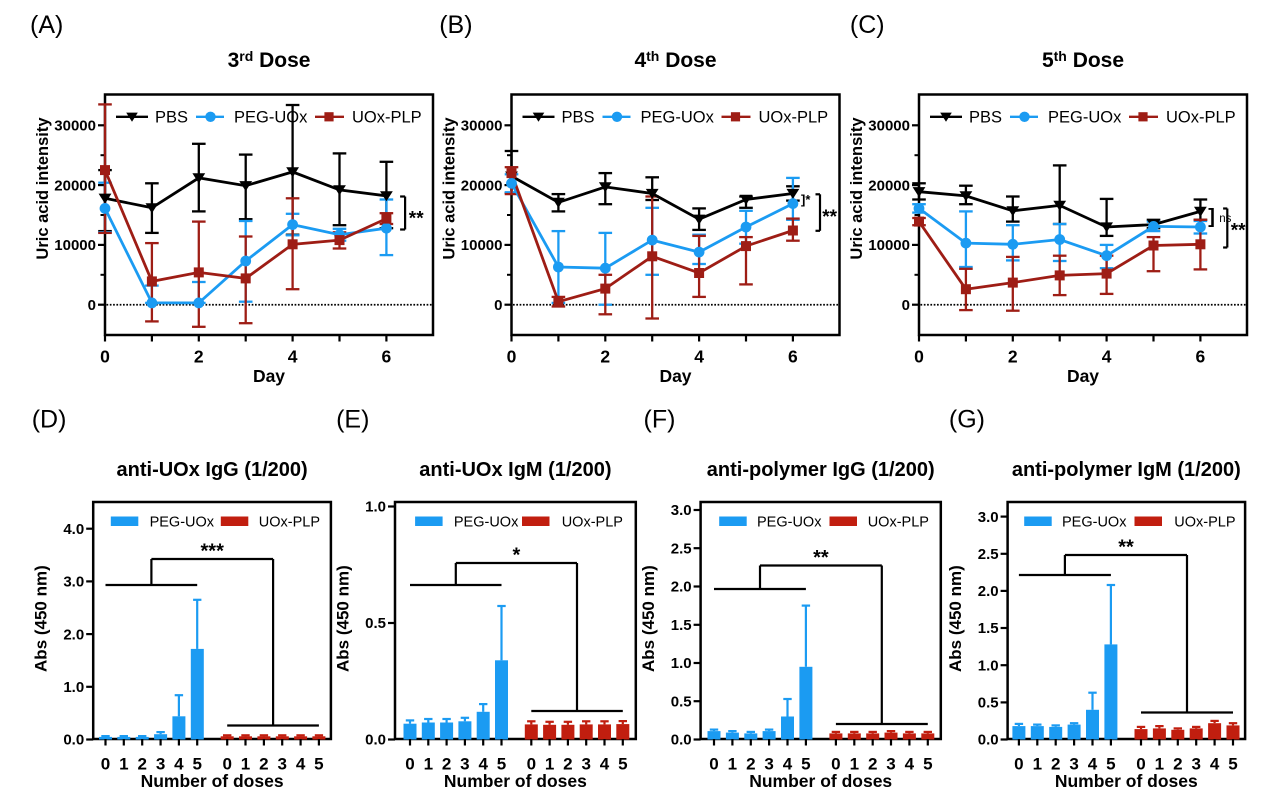 This screenshot has height=803, width=1269. I want to click on svg-text: (C), so click(867, 25).